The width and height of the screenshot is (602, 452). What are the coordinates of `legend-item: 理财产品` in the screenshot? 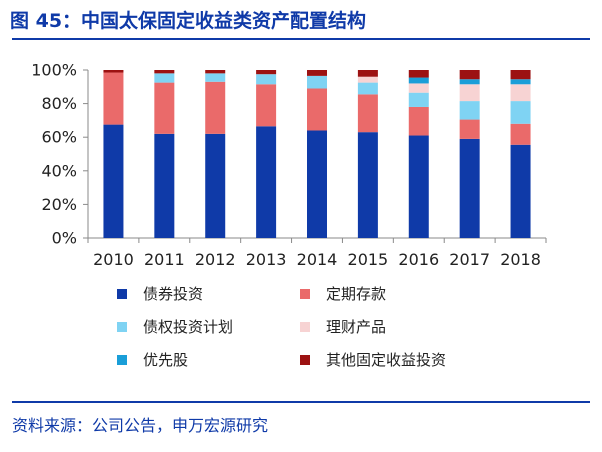 It's located at (343, 326).